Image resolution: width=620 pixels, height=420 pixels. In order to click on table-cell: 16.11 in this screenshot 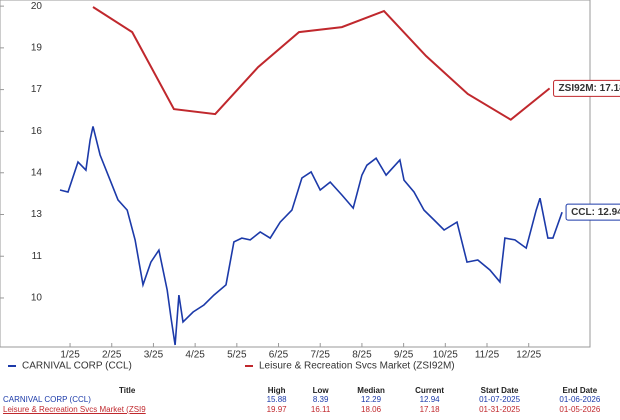, I will do `click(320, 409)`.